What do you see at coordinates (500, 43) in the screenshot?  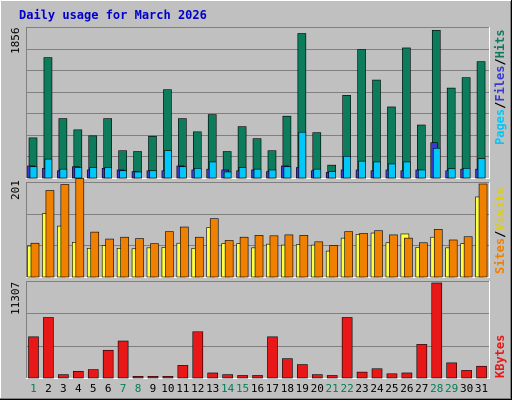 I see `legend-hits: Hits` at bounding box center [500, 43].